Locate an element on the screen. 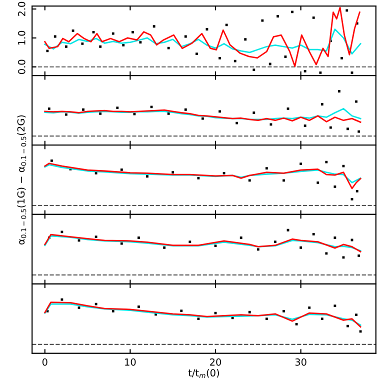 This screenshot has height=382, width=382. y-tick-label: 1.0 is located at coordinates (22, 37).